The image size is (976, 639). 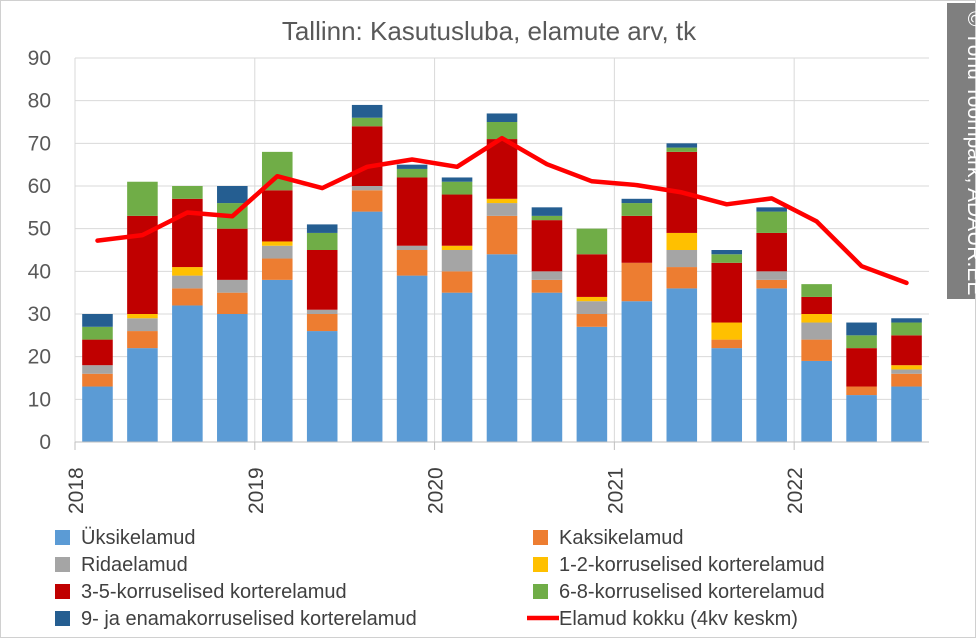 What do you see at coordinates (489, 31) in the screenshot?
I see `chart-title: Tallinn: Kasutusluba, elamute arv, tk` at bounding box center [489, 31].